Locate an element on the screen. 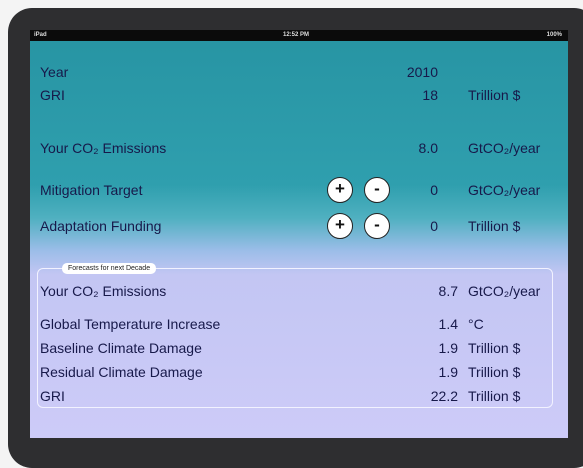  battery: 100% is located at coordinates (554, 35).